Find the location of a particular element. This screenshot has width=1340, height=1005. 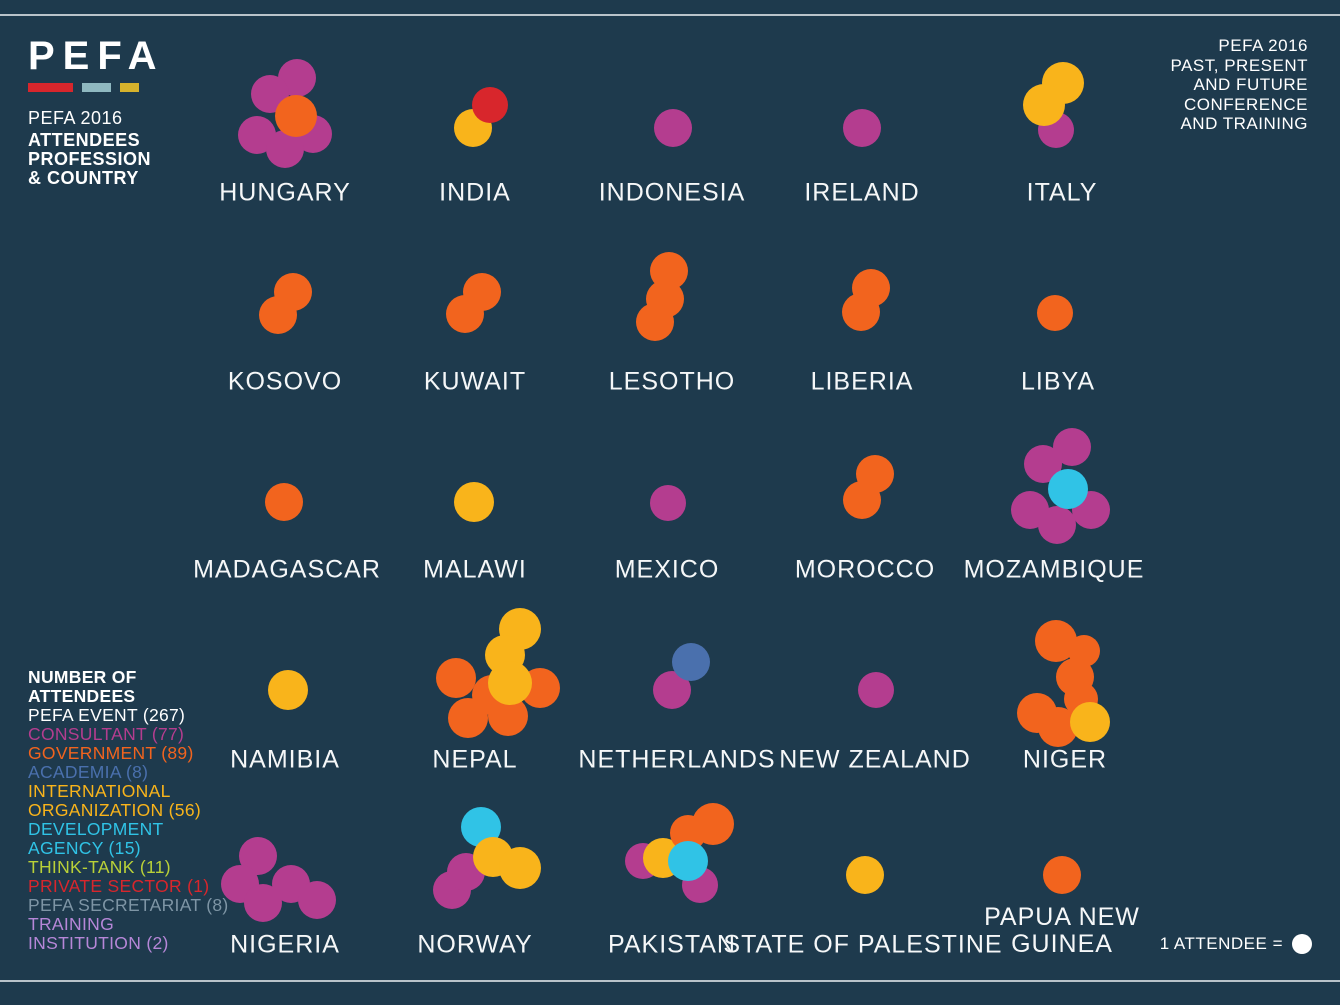

pefa-logo-bars is located at coordinates (96, 87).